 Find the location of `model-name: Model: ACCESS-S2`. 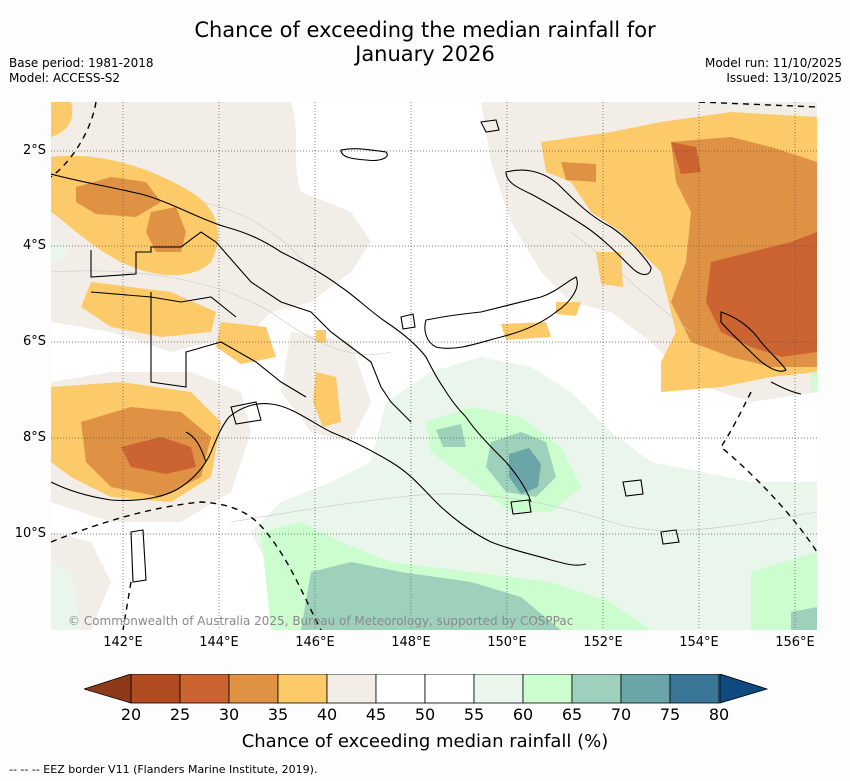

model-name: Model: ACCESS-S2 is located at coordinates (65, 78).